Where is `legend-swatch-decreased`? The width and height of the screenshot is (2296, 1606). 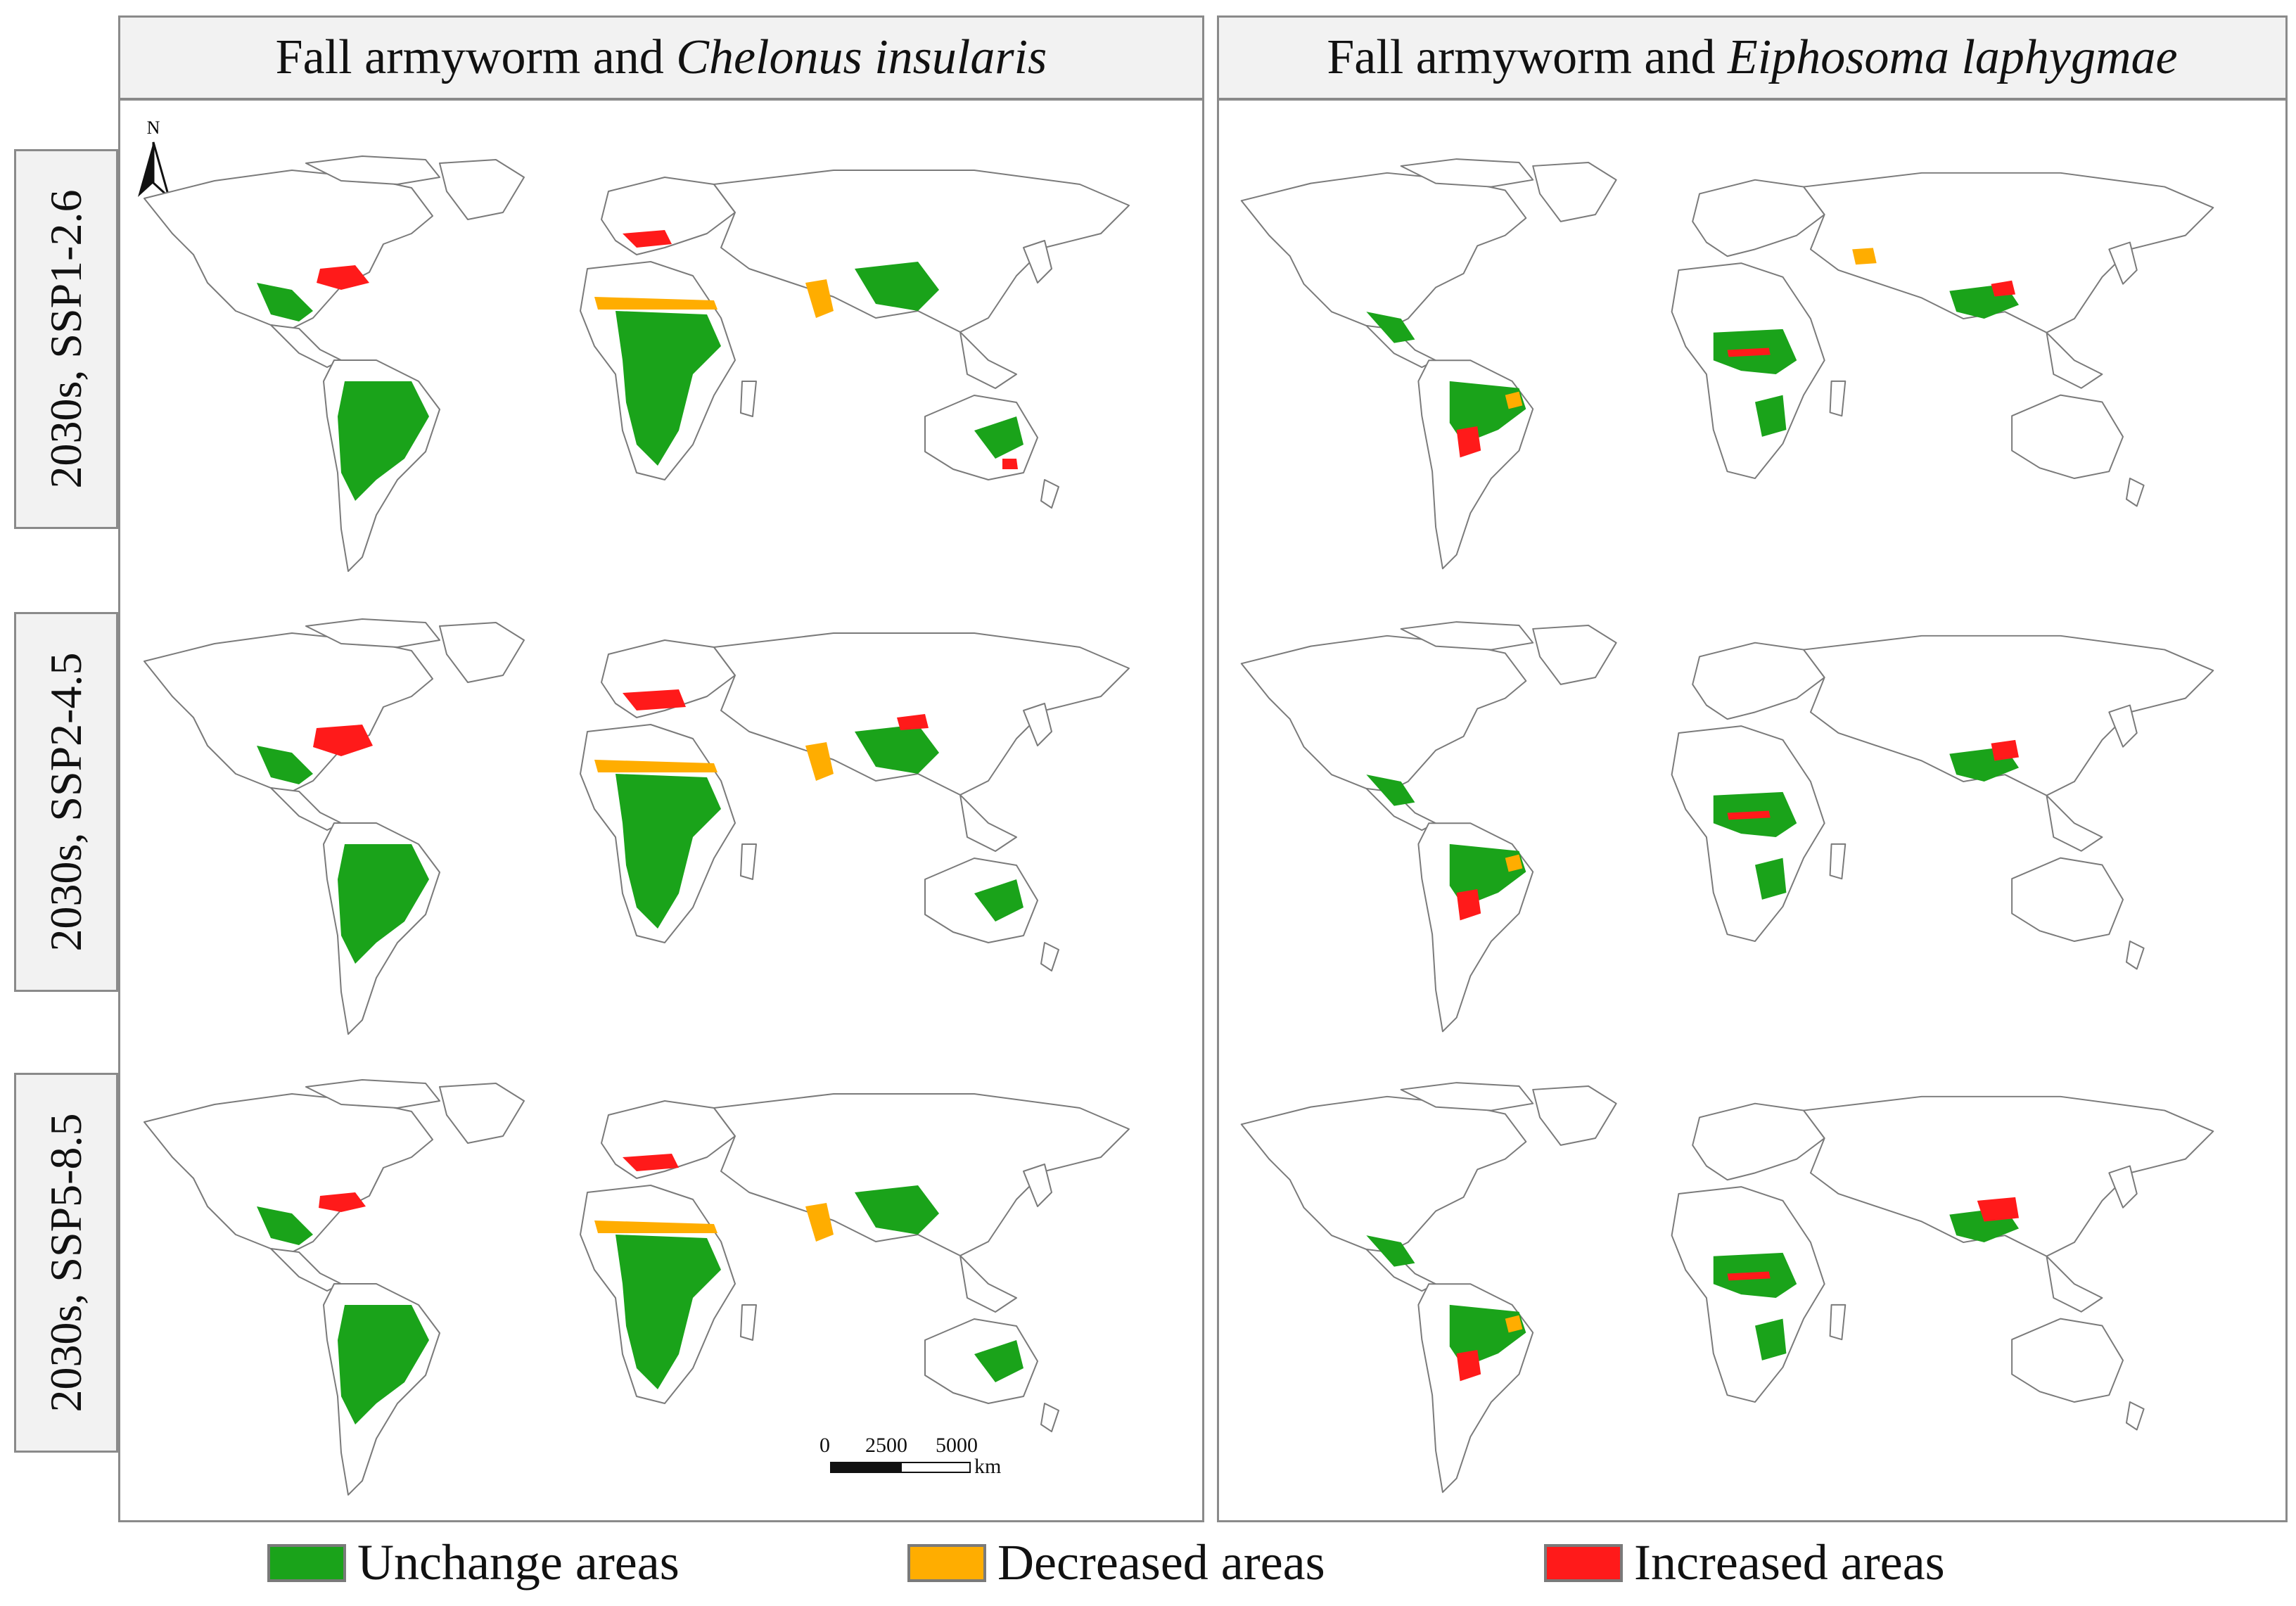 legend-swatch-decreased is located at coordinates (947, 1562).